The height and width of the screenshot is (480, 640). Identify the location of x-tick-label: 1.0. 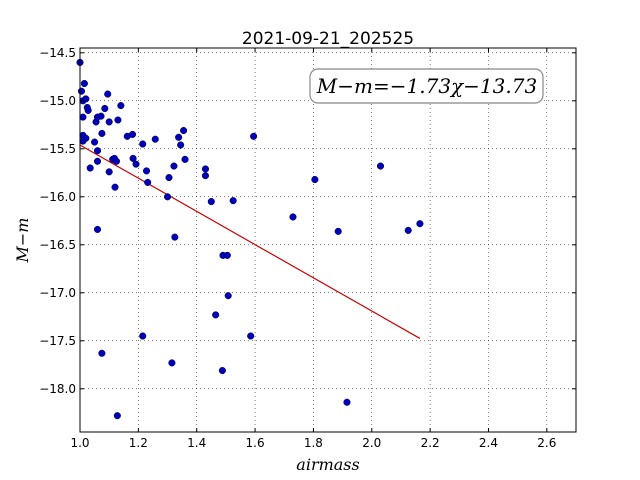
(79, 443).